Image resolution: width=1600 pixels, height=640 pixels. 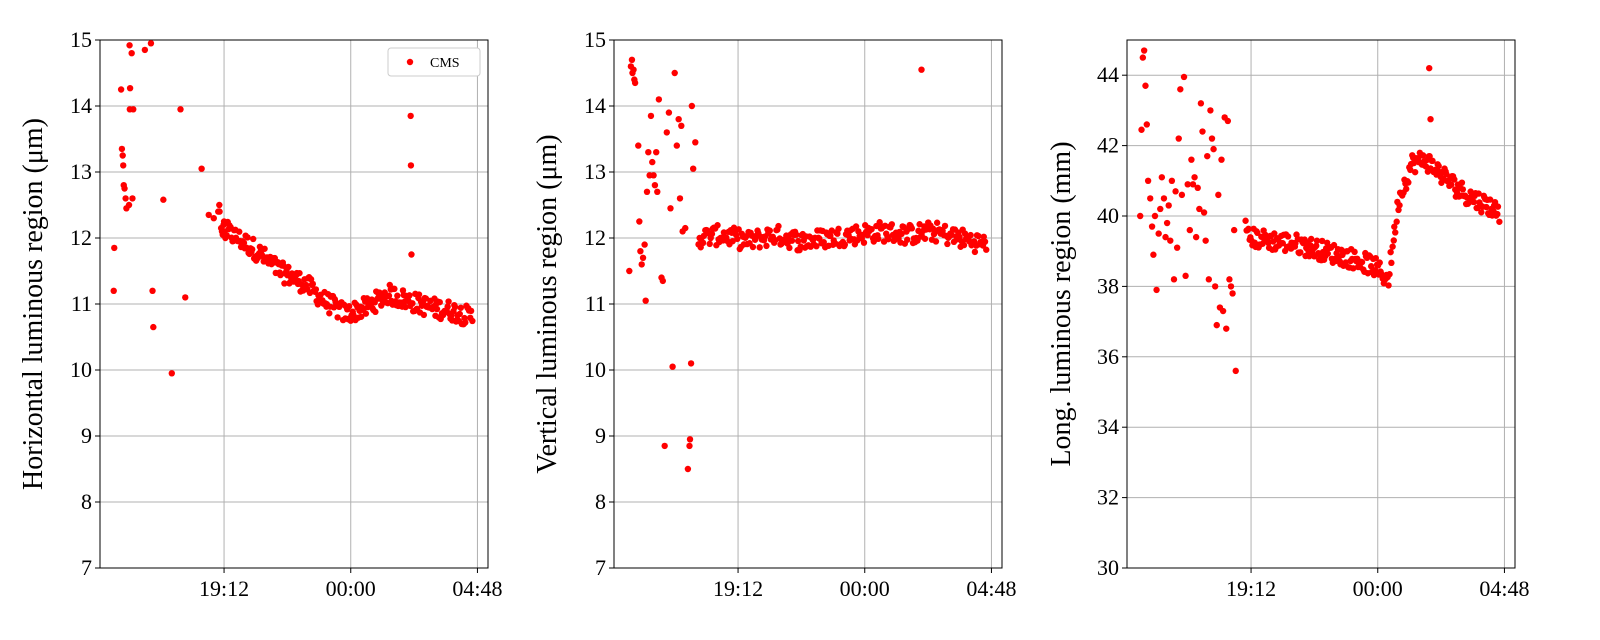 What do you see at coordinates (991, 588) in the screenshot?
I see `x-tick-label: 04:48` at bounding box center [991, 588].